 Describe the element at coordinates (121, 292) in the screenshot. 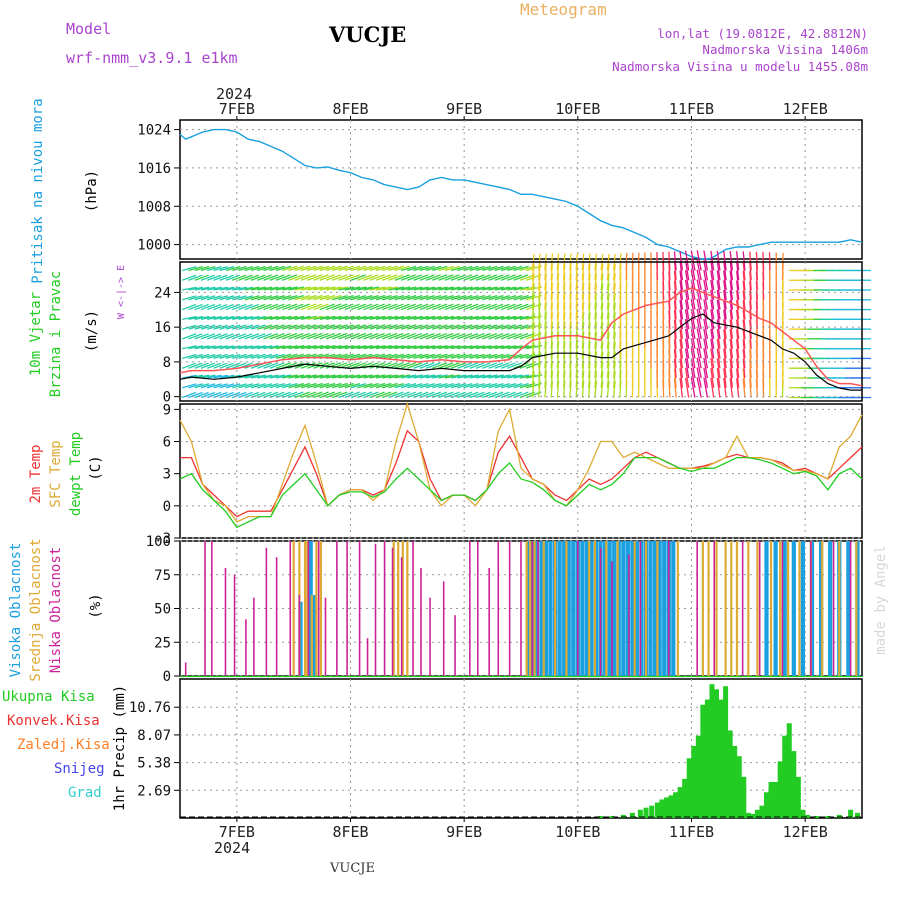

I see `wind-direction-legend: W <-|-> E` at that location.